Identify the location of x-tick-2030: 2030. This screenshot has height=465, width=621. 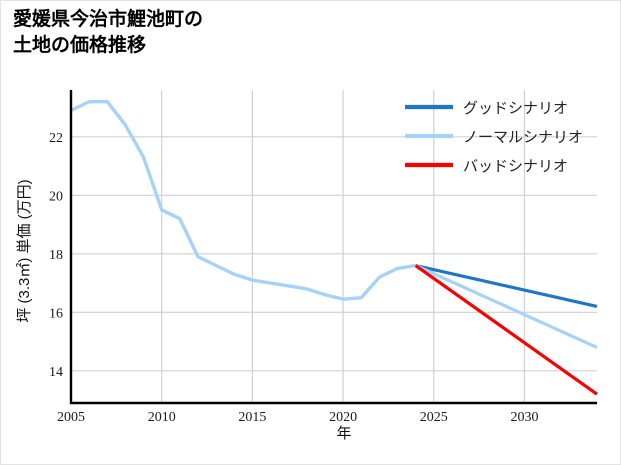
(524, 417).